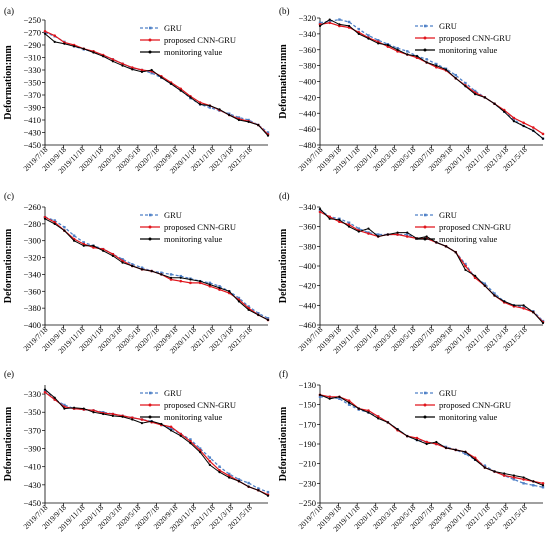 The height and width of the screenshot is (550, 550). I want to click on panel-label: (e), so click(9, 374).